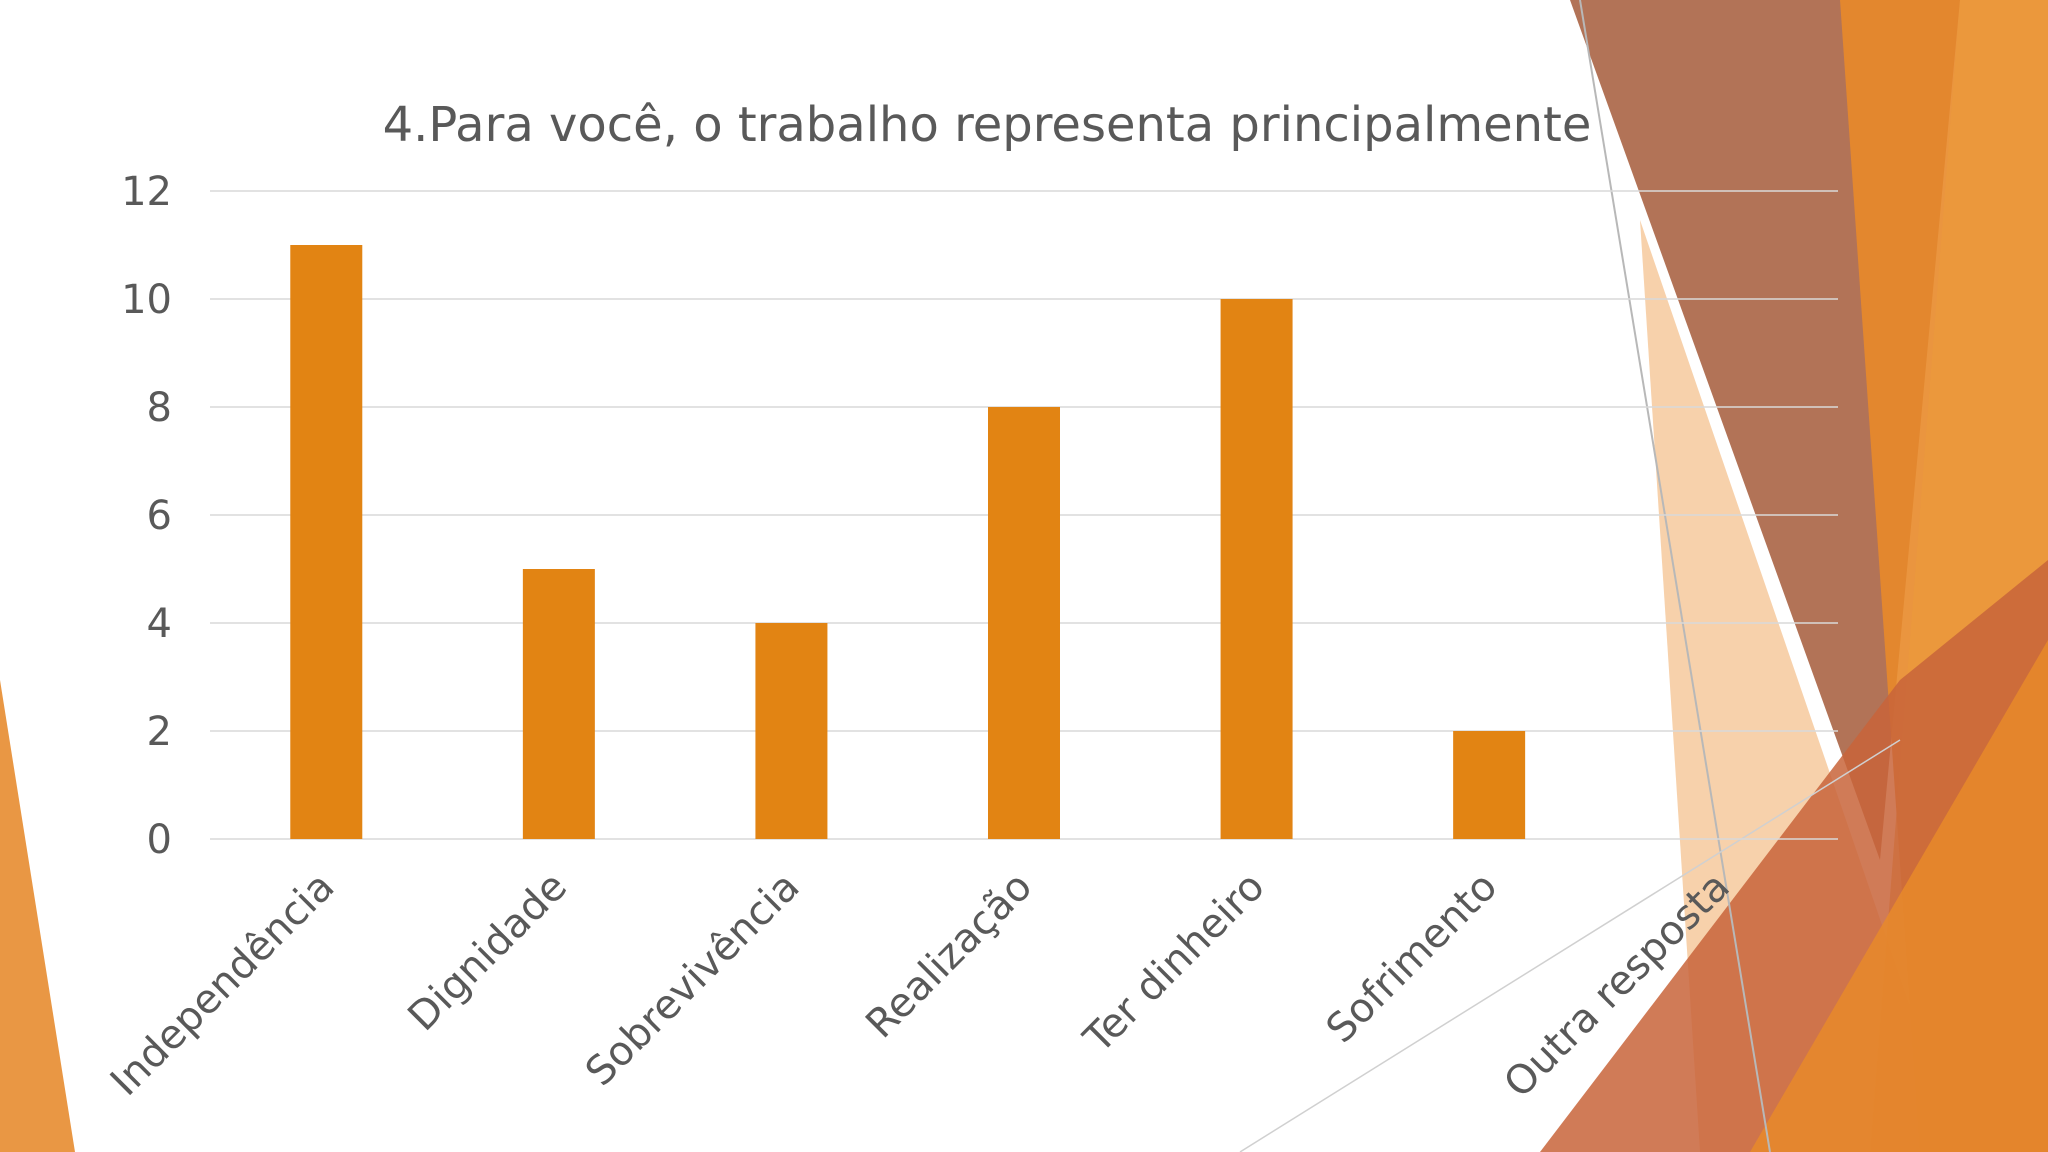  I want to click on y-axis-ticks: 0 2 4 6 8 10 12, so click(146, 516).